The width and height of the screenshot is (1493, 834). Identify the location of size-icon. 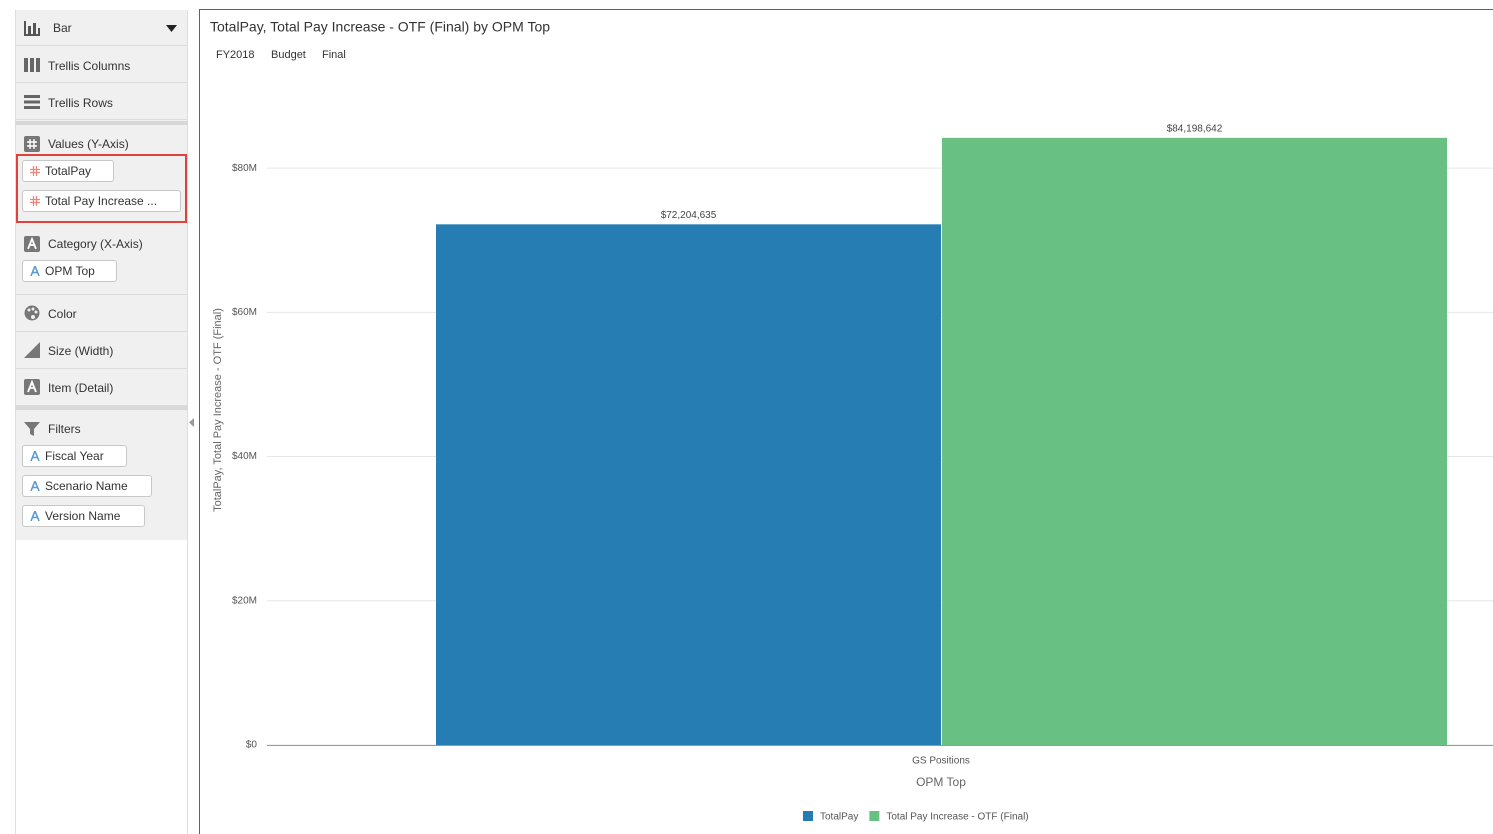
(32, 350).